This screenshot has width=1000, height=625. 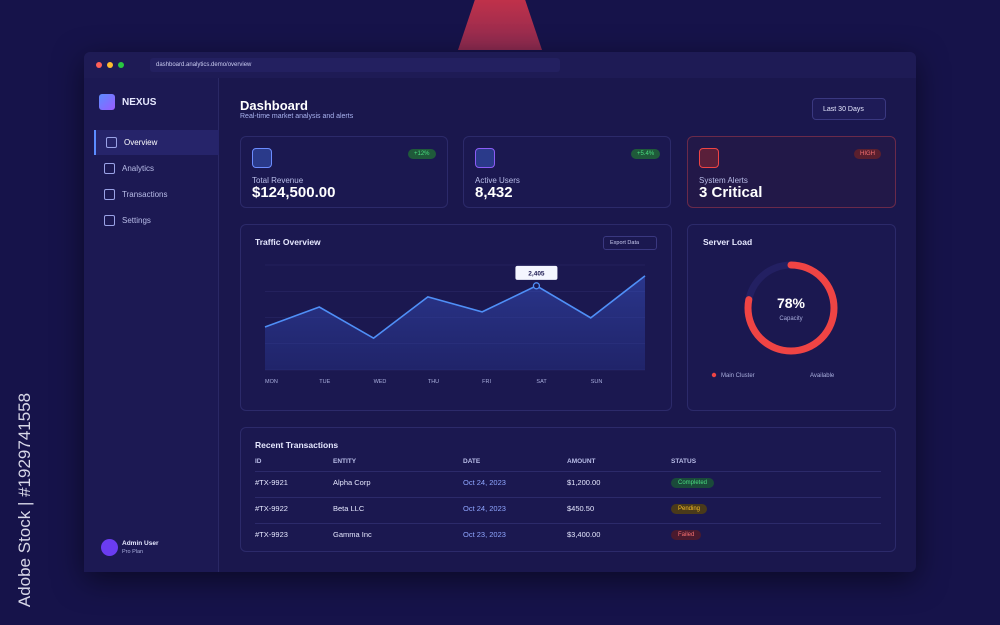 I want to click on server-card, so click(x=791, y=317).